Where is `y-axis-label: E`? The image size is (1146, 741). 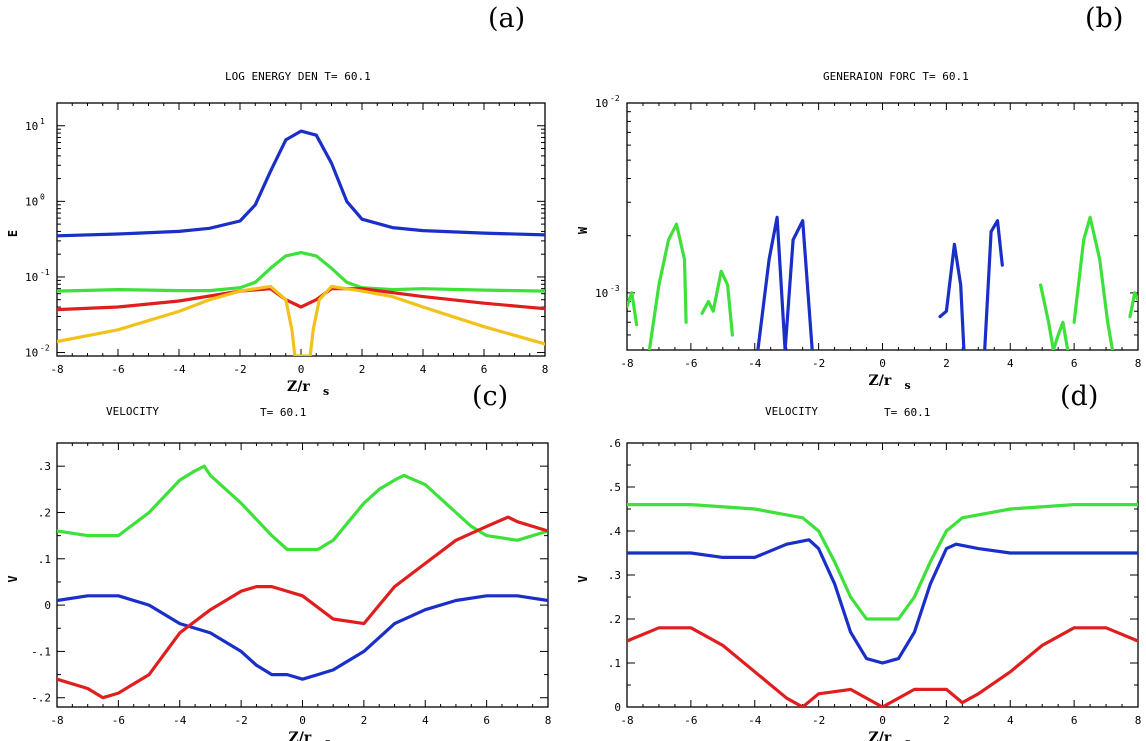
y-axis-label: E is located at coordinates (13, 233).